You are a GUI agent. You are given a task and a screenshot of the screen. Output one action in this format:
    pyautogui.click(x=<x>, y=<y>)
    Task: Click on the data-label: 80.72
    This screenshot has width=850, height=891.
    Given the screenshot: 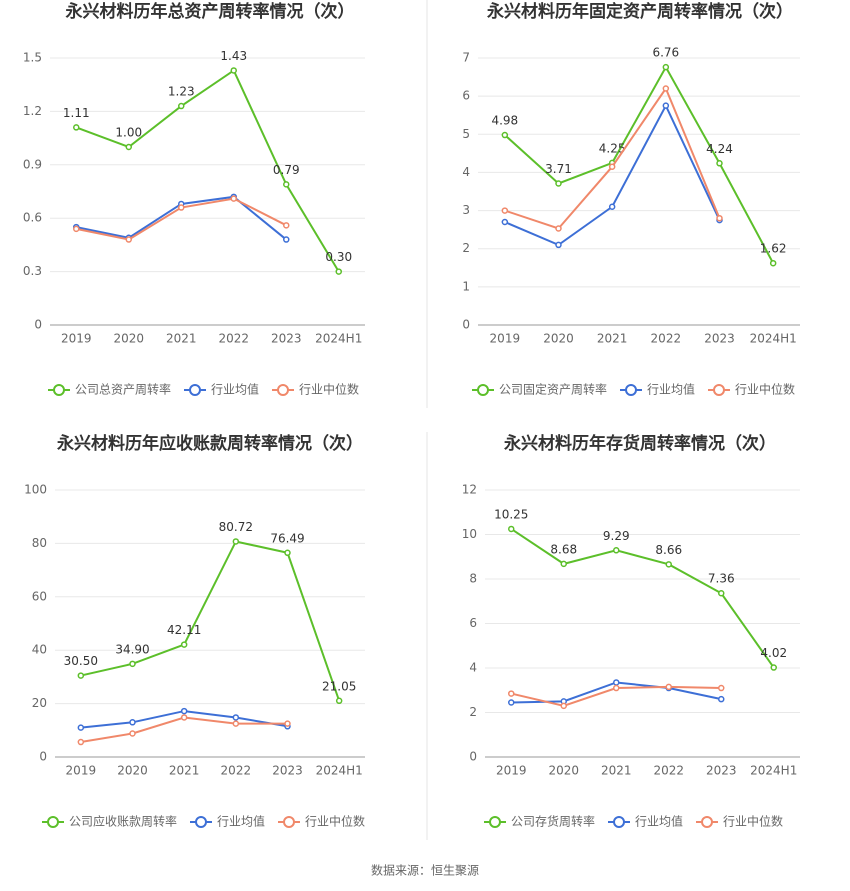 What is the action you would take?
    pyautogui.click(x=236, y=527)
    